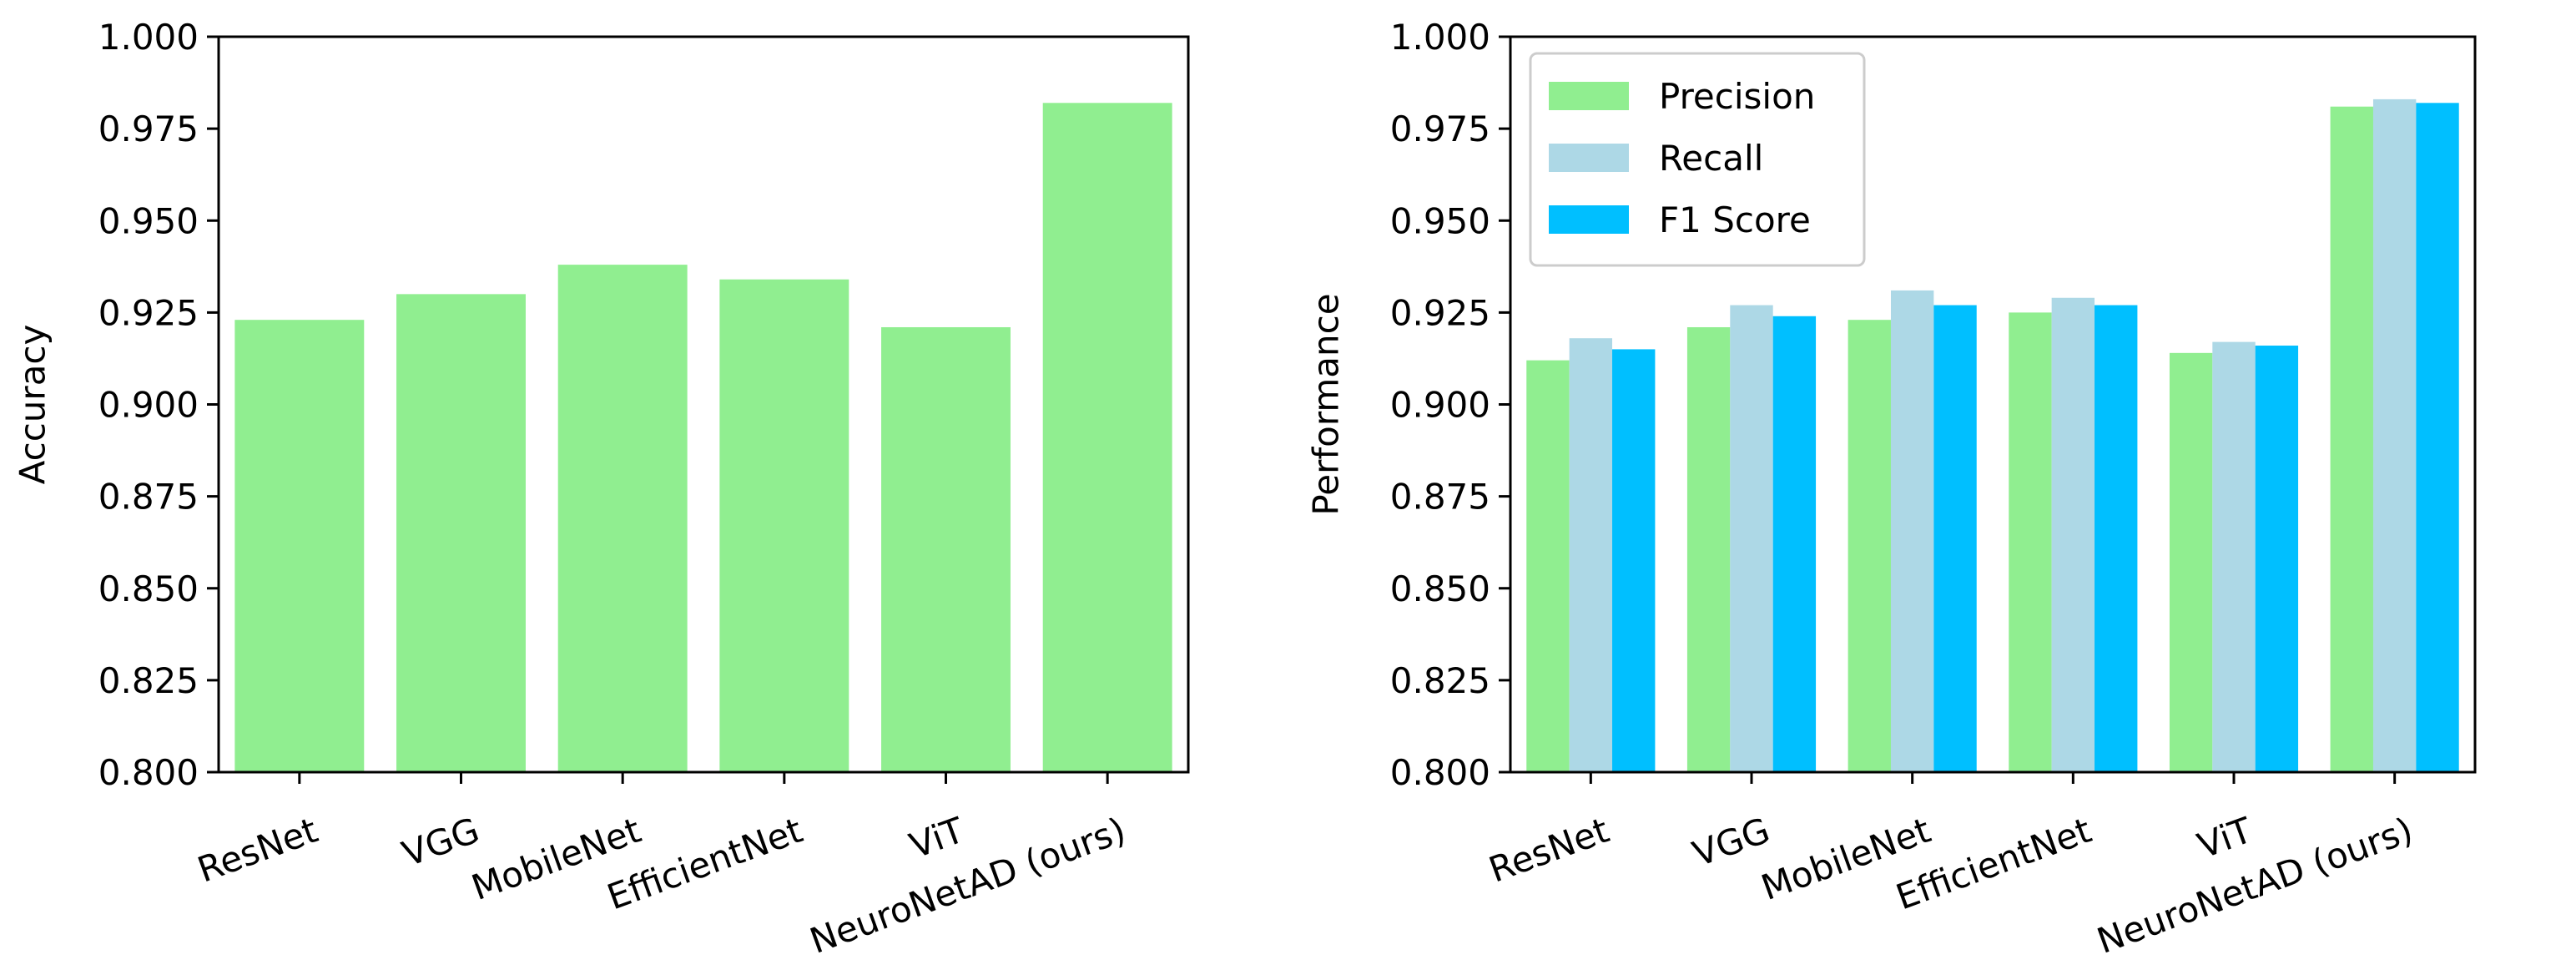 The height and width of the screenshot is (980, 2576). I want to click on legend-swatch-f1-score, so click(1589, 219).